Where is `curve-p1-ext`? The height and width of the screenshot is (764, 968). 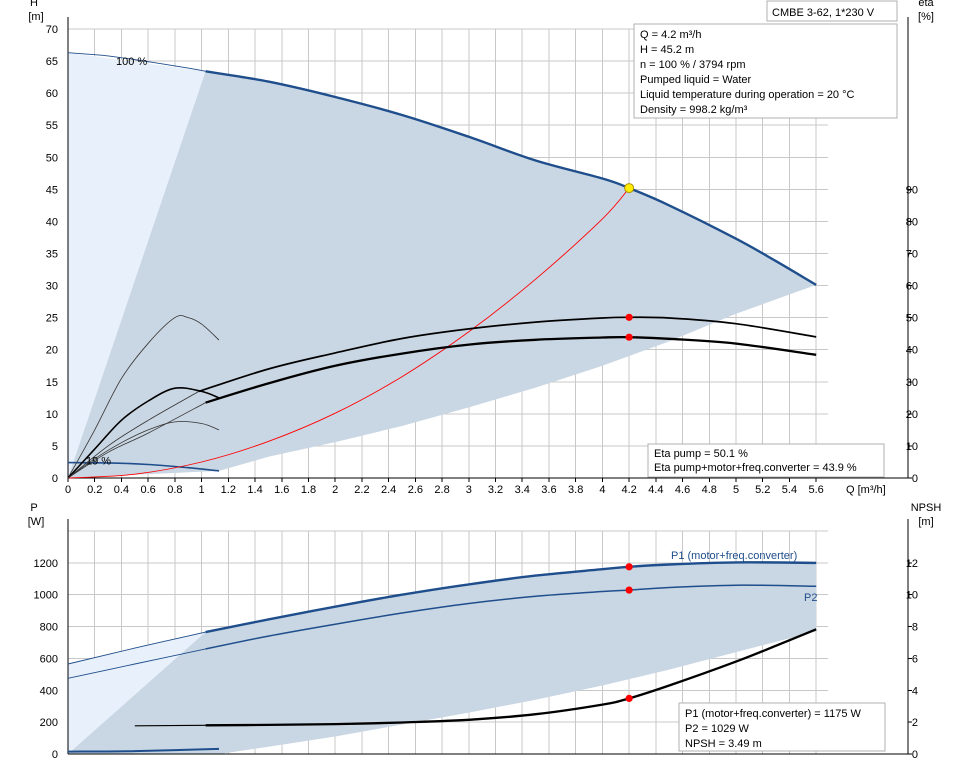 curve-p1-ext is located at coordinates (136, 648).